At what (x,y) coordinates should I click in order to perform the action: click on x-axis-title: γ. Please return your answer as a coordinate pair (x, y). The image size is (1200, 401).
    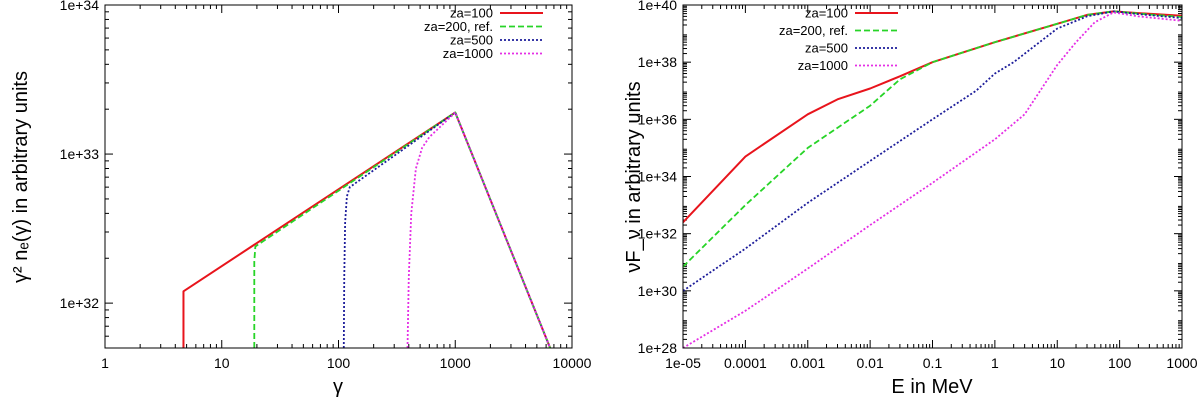
    Looking at the image, I should click on (338, 387).